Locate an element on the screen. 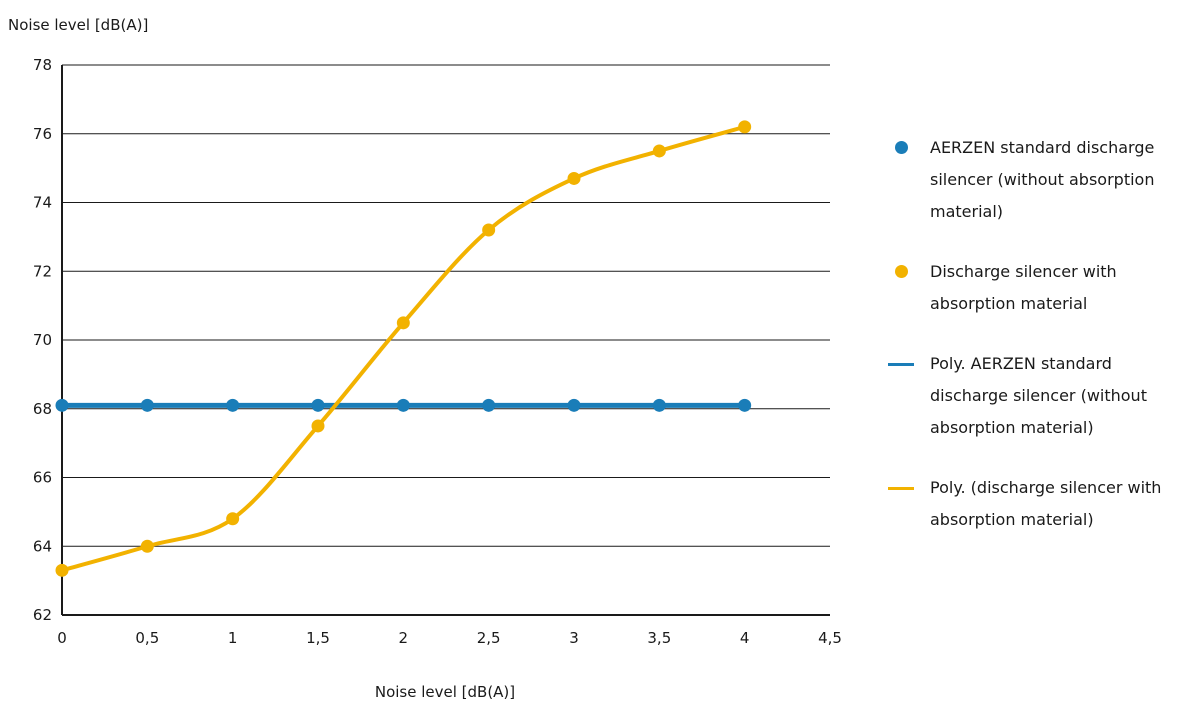 The width and height of the screenshot is (1192, 705). y-tick-label-70: 70 is located at coordinates (42, 340).